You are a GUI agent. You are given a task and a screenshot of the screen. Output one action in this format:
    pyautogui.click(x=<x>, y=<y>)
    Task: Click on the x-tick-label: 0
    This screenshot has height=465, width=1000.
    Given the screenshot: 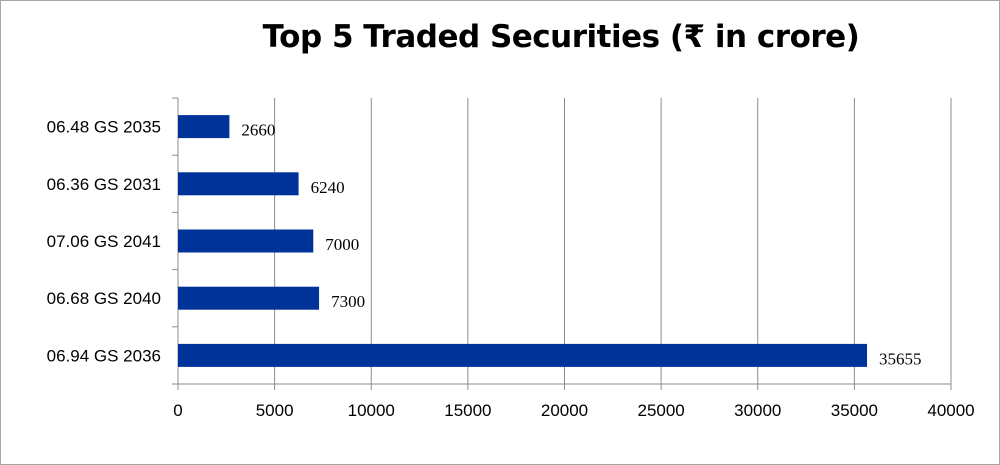 What is the action you would take?
    pyautogui.click(x=177, y=410)
    